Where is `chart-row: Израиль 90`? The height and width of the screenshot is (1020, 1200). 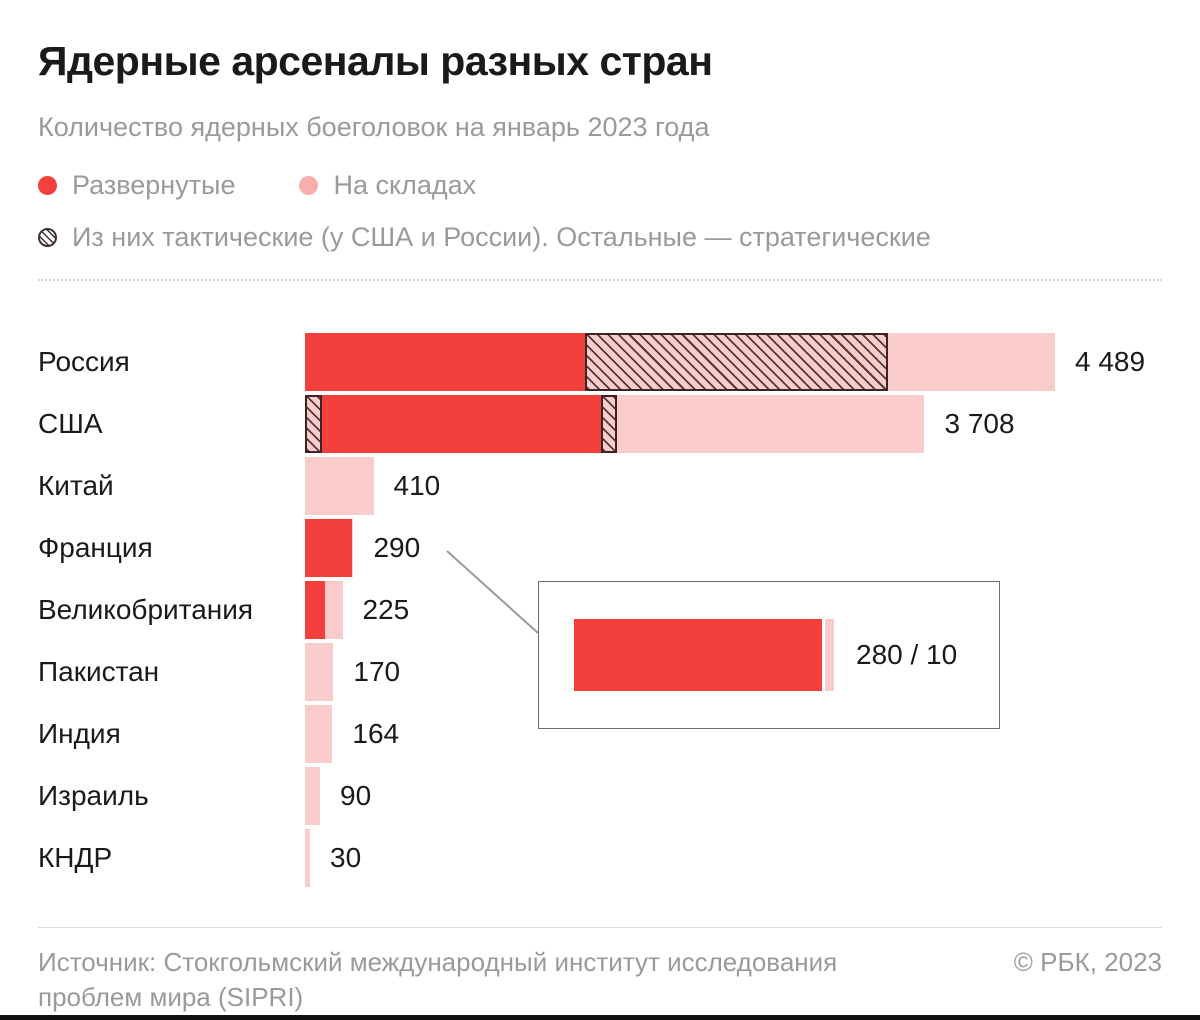 chart-row: Израиль 90 is located at coordinates (600, 796).